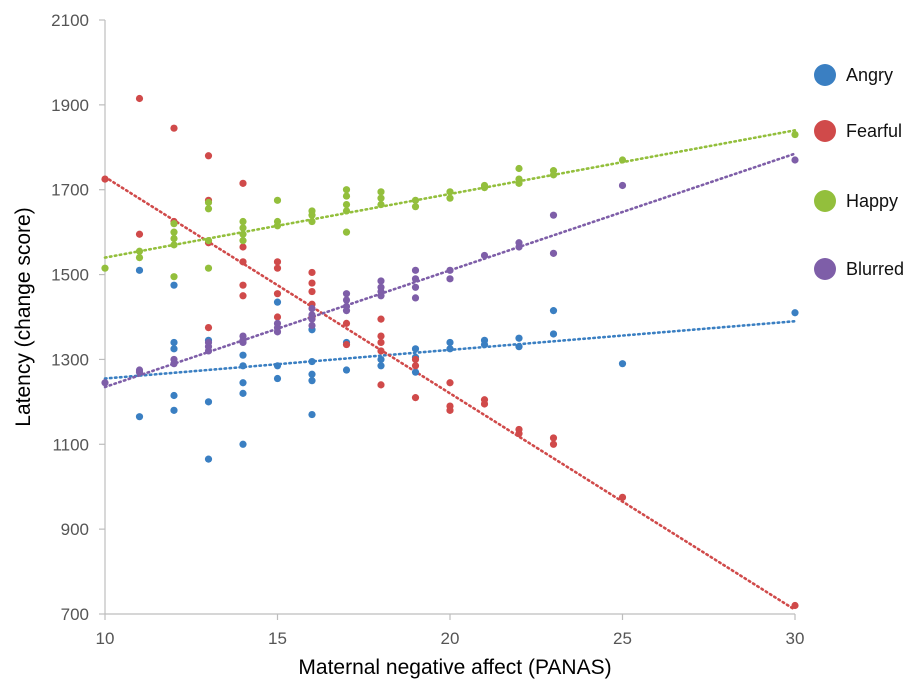 This screenshot has width=919, height=687. What do you see at coordinates (70, 105) in the screenshot?
I see `y-tick-label: 1900` at bounding box center [70, 105].